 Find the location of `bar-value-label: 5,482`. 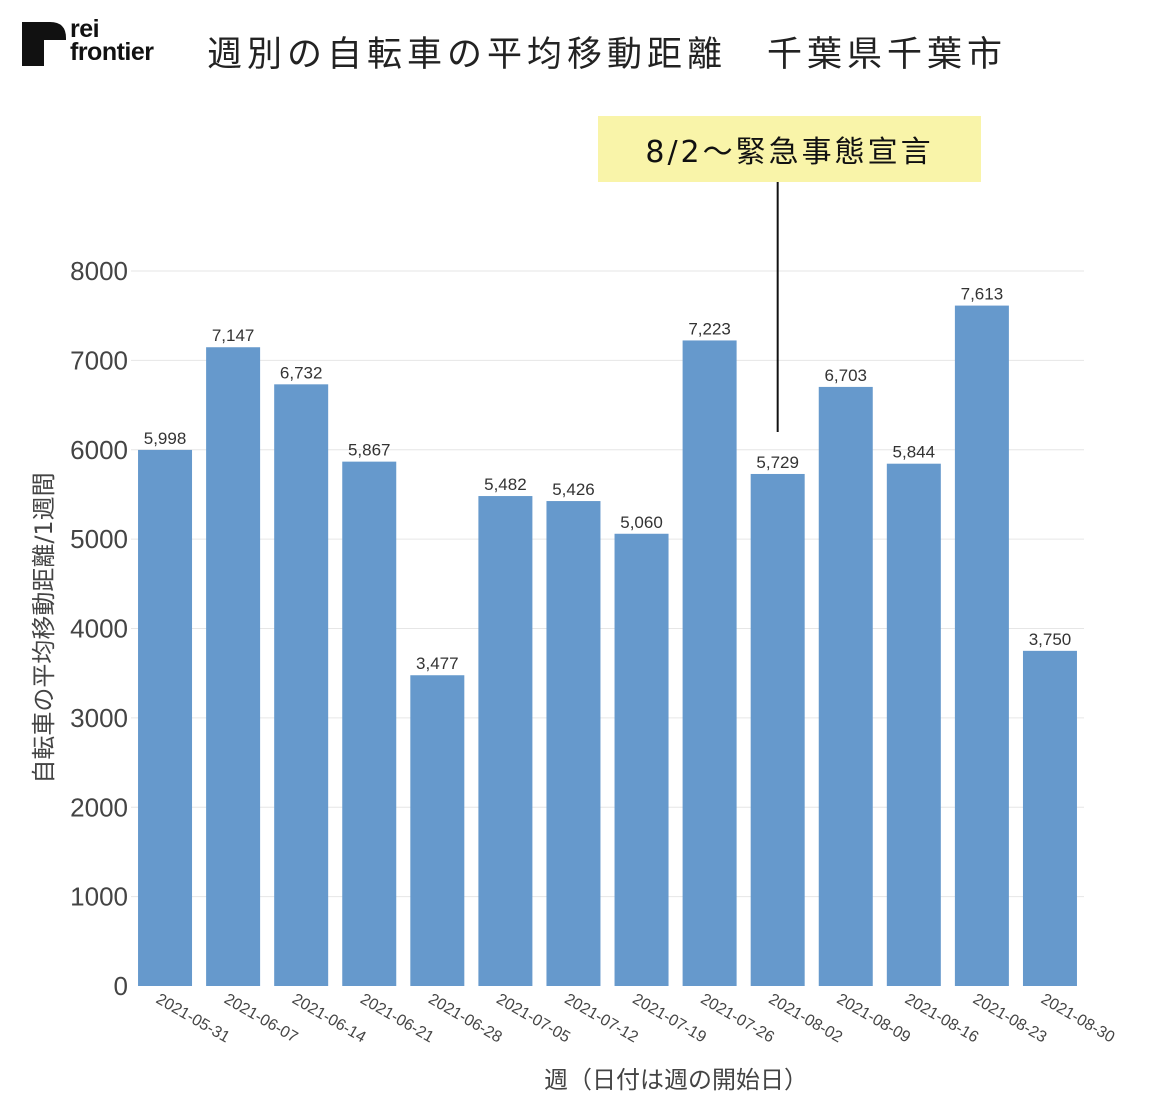

bar-value-label: 5,482 is located at coordinates (505, 484).